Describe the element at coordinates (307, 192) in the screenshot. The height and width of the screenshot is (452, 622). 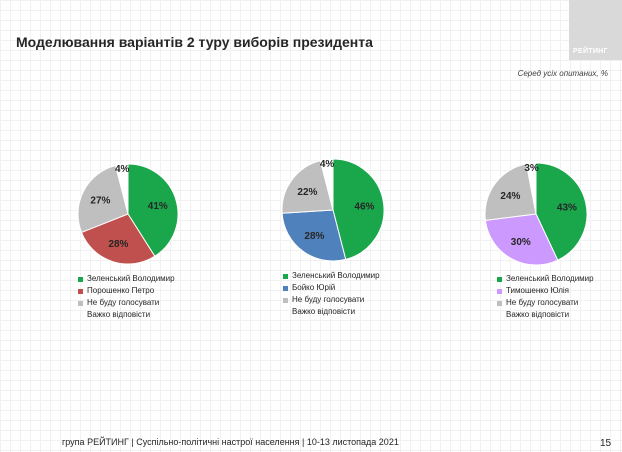
I see `pie-data-label: 22%` at that location.